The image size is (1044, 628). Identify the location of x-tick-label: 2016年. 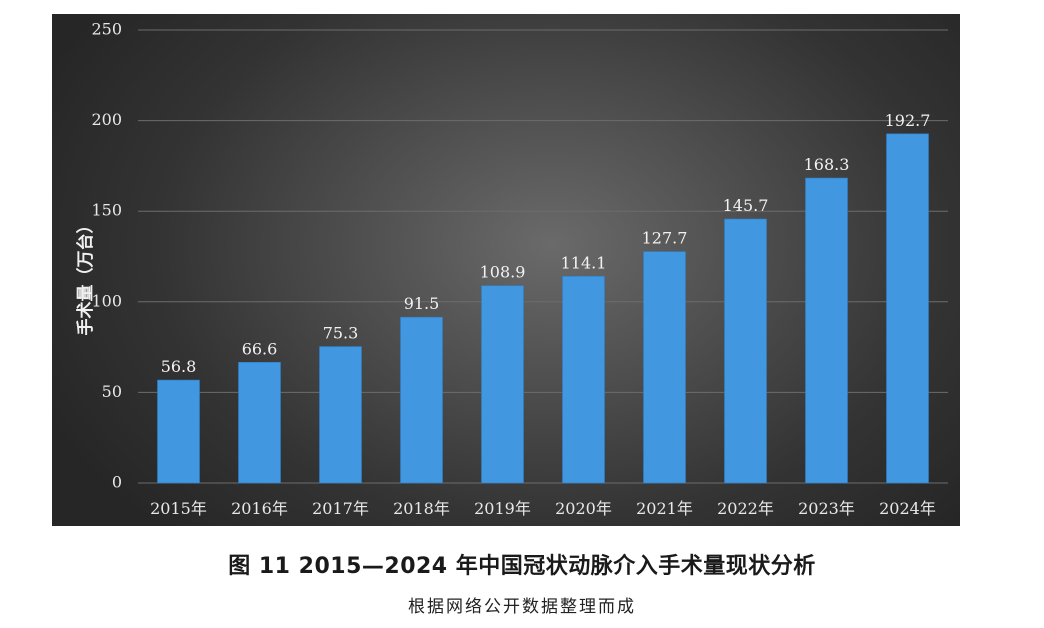
(259, 508).